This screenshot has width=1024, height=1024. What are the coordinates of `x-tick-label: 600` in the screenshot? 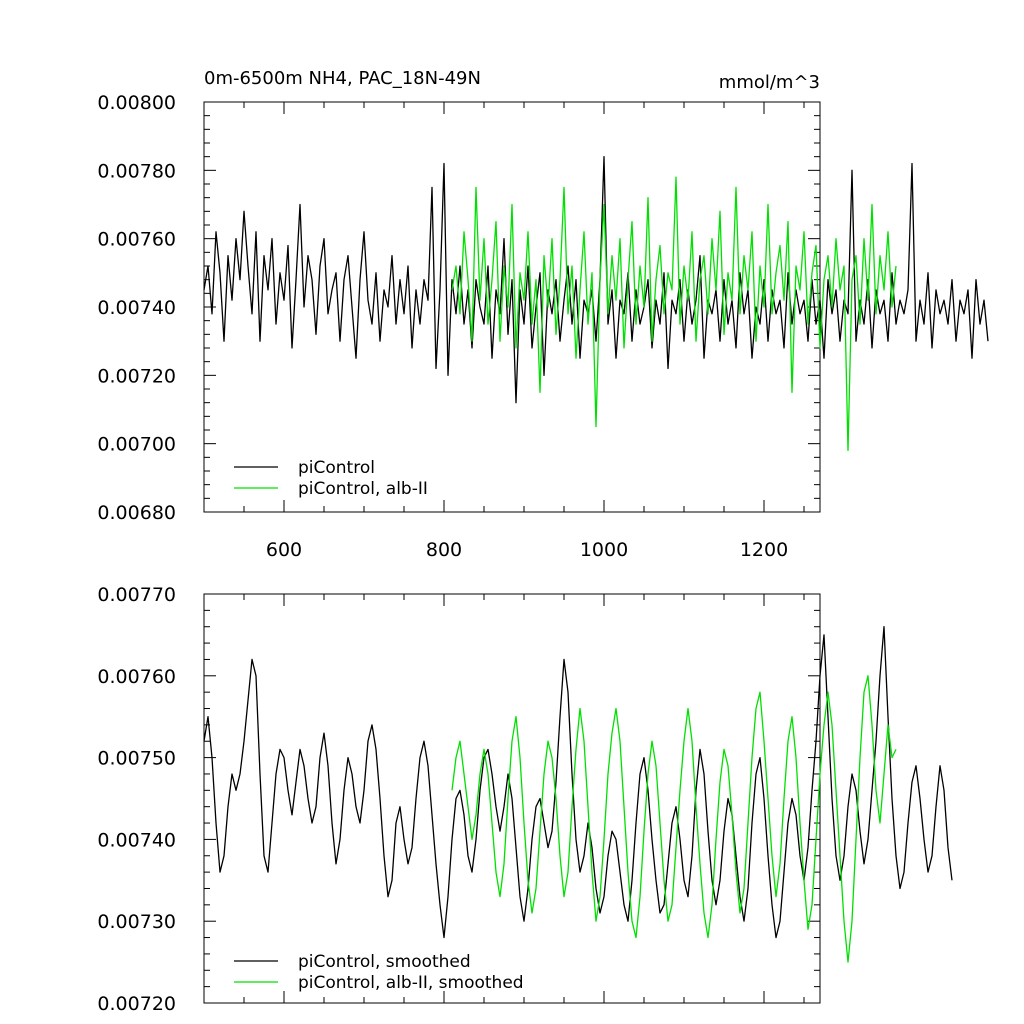 It's located at (284, 550).